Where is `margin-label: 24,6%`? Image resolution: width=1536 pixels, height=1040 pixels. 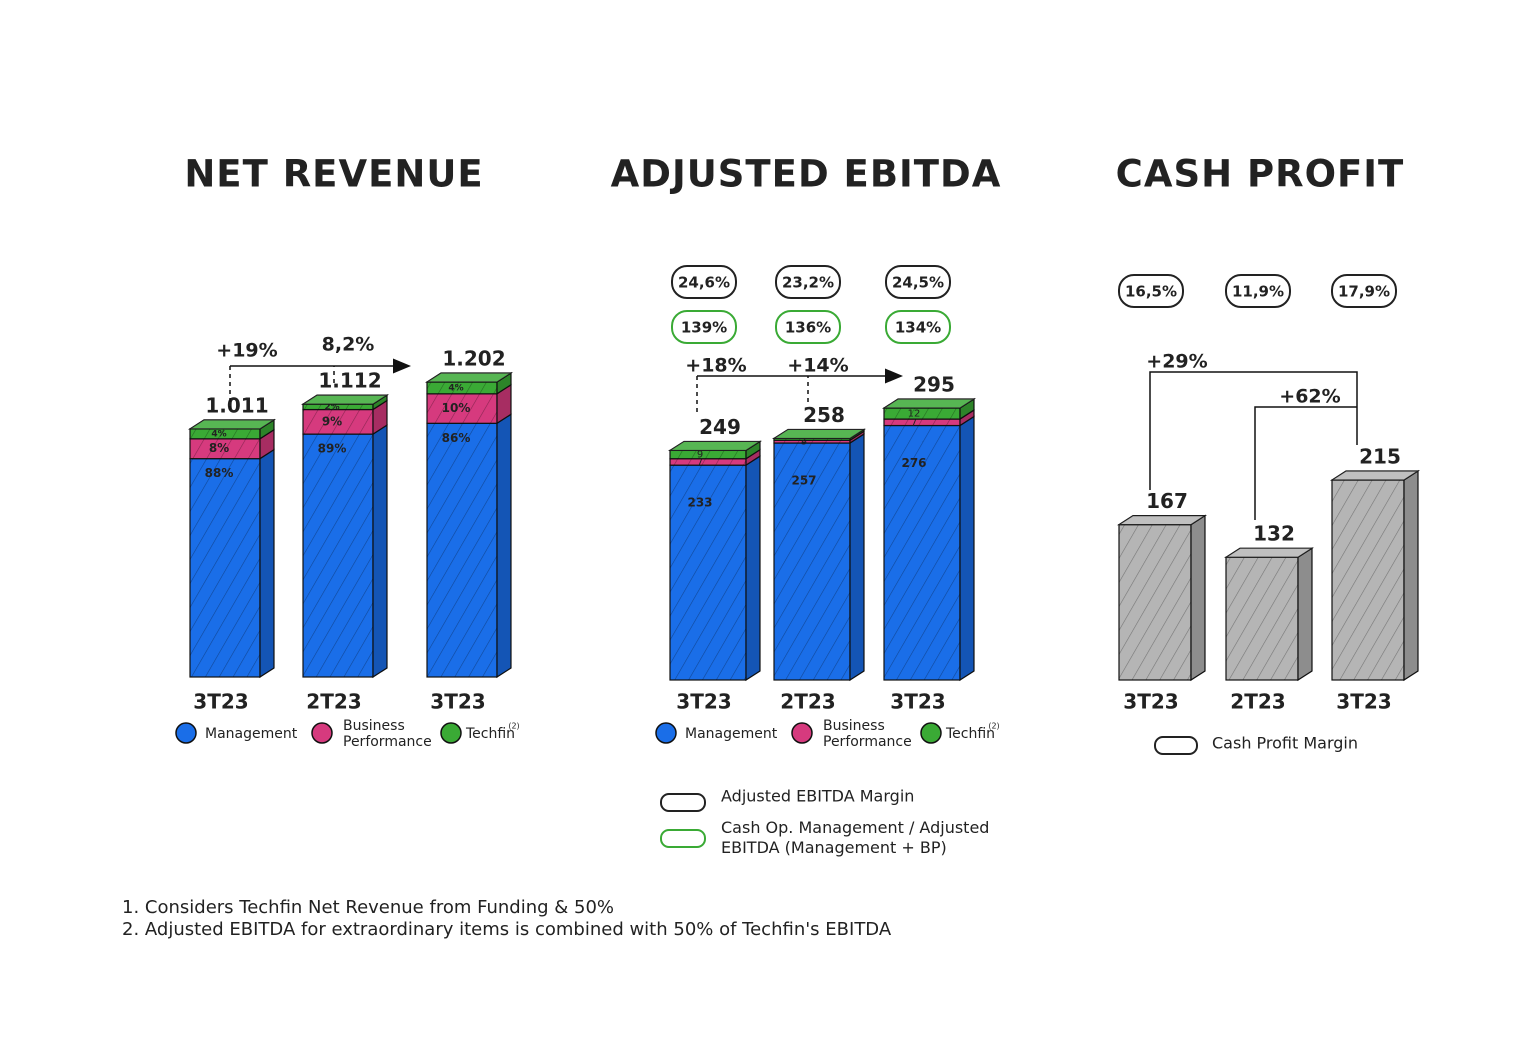
margin-label: 24,6% is located at coordinates (704, 283).